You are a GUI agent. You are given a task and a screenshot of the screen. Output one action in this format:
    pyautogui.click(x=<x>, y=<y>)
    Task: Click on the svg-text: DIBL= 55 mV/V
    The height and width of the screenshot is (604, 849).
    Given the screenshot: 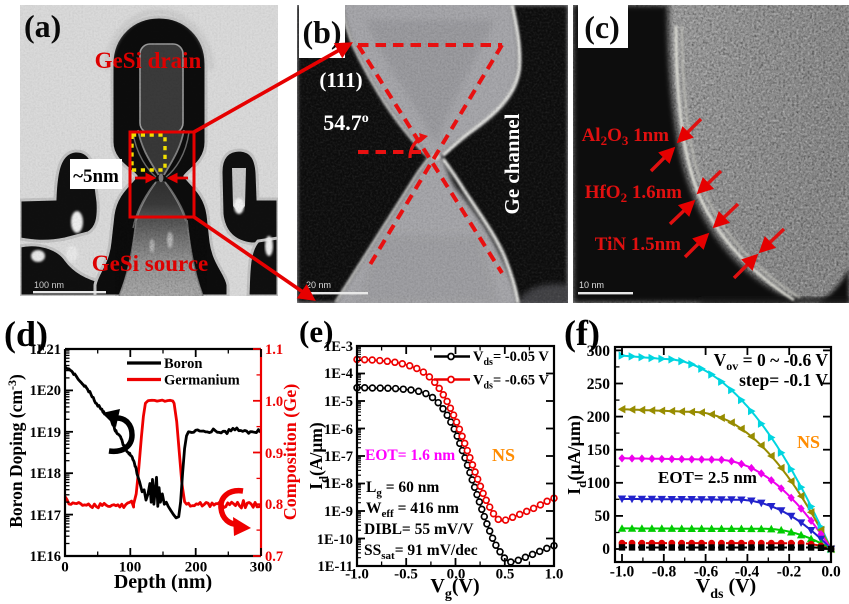 What is the action you would take?
    pyautogui.click(x=419, y=529)
    